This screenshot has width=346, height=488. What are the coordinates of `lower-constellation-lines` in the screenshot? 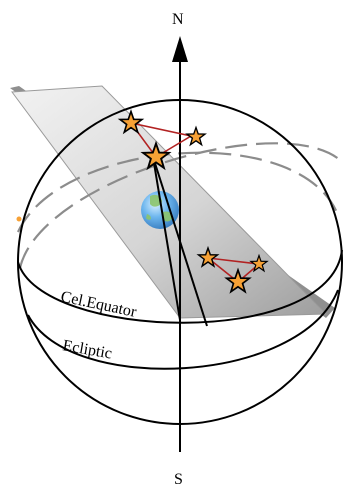 It's located at (234, 270).